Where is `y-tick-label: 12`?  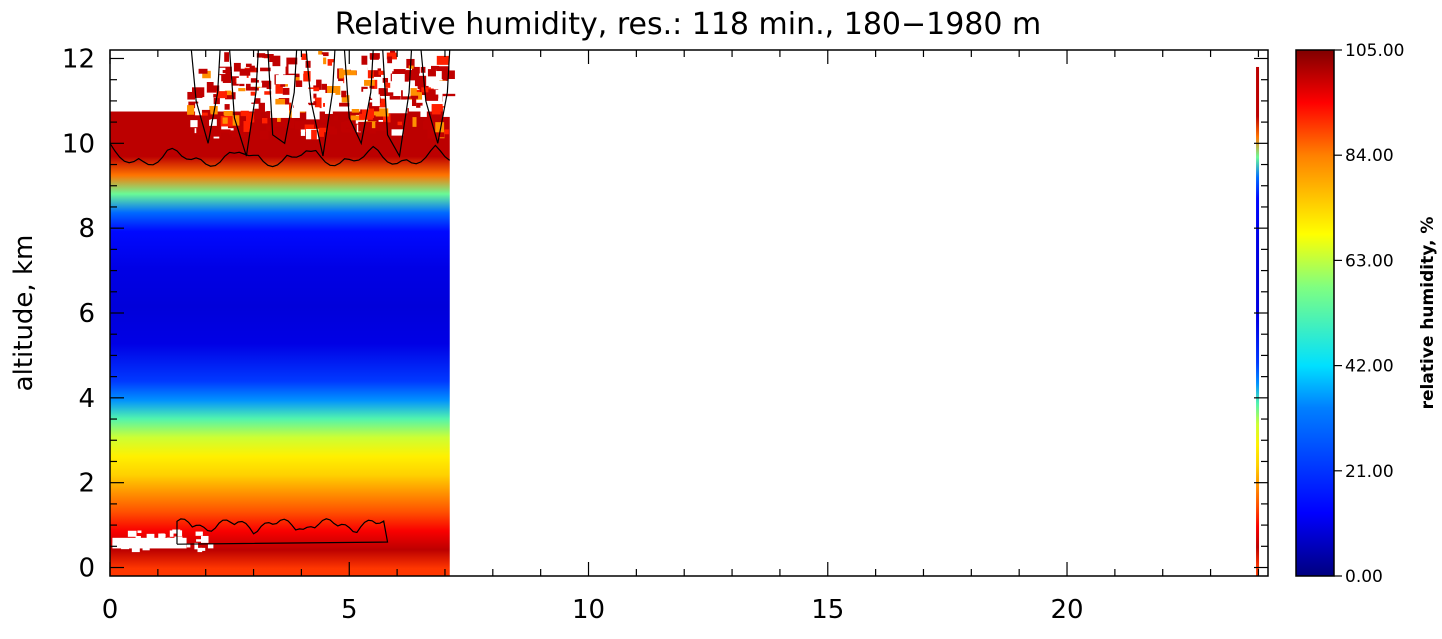
y-tick-label: 12 is located at coordinates (78, 59).